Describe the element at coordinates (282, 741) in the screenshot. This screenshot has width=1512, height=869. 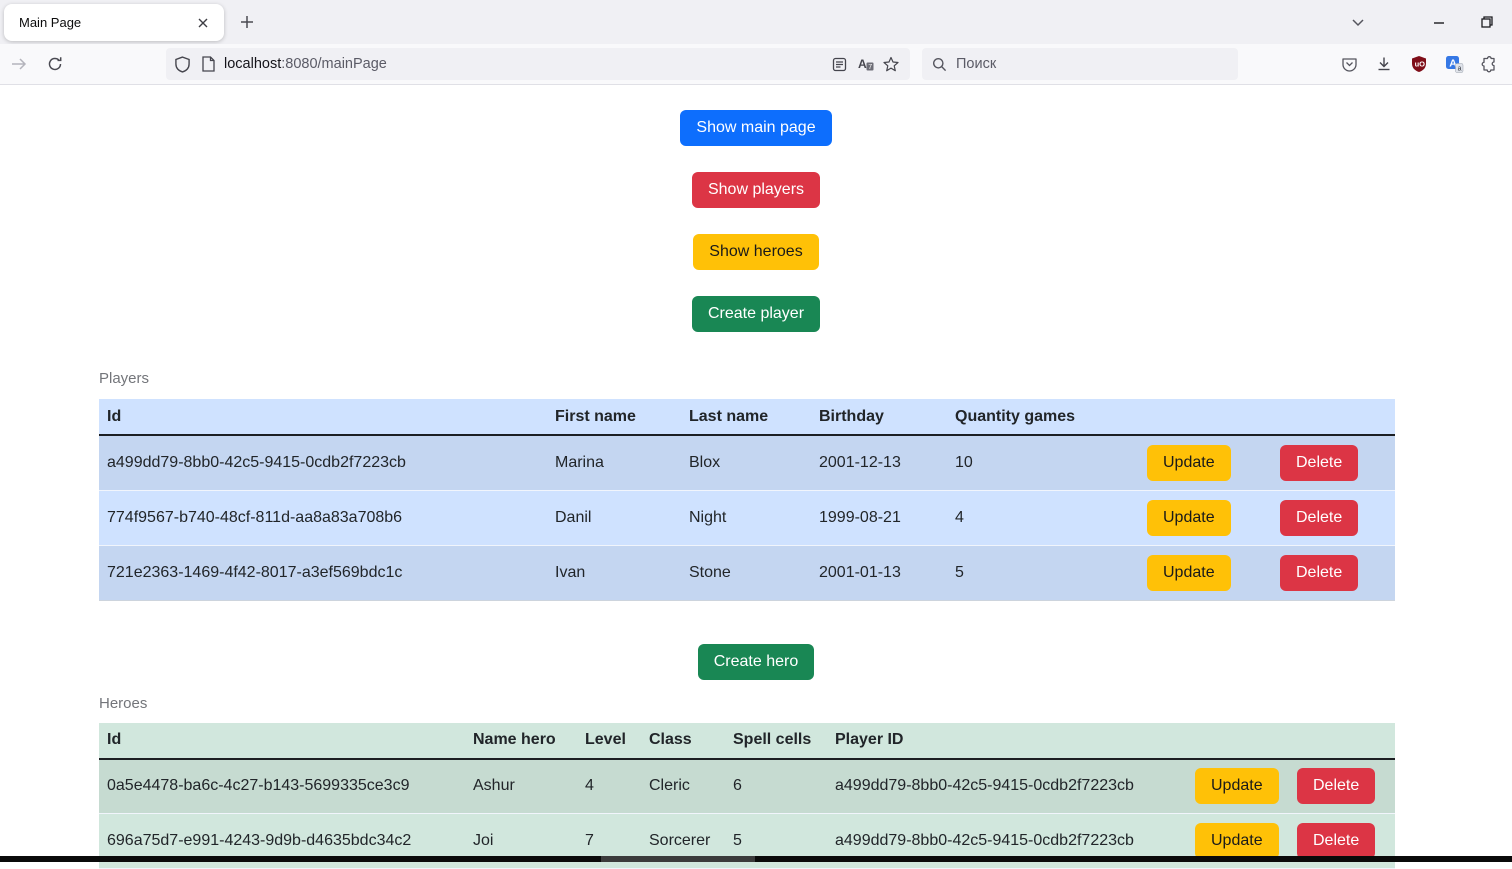
I see `heroes-header-id: Id` at that location.